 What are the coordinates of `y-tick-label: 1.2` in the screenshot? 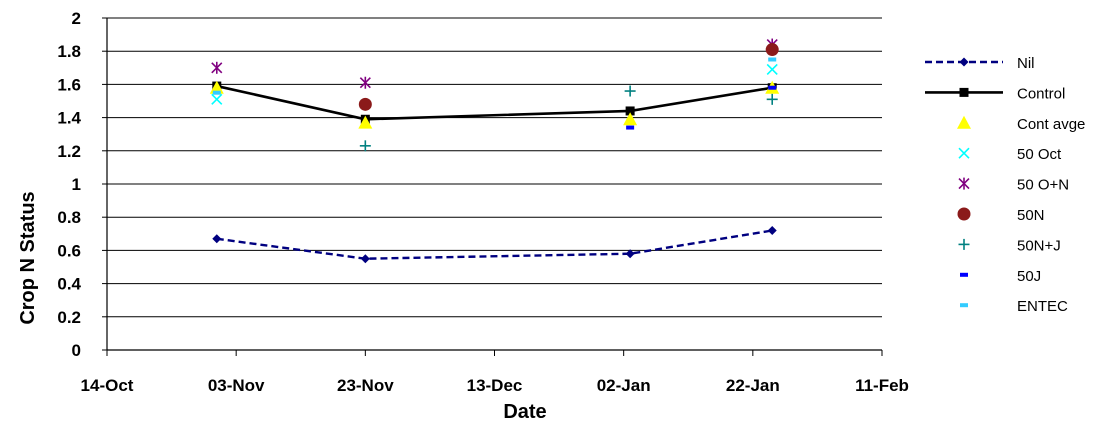 It's located at (69, 151).